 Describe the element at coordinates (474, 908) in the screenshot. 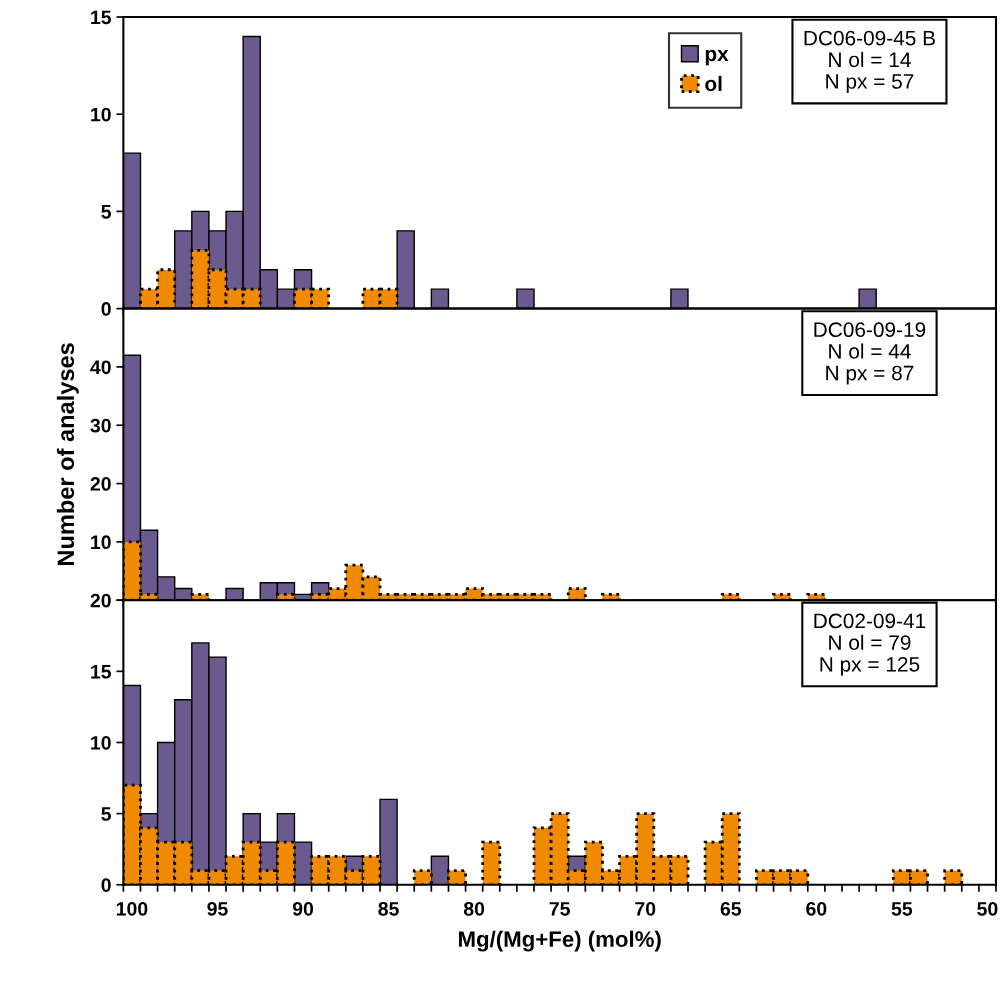

I see `x-tick-label: 80` at that location.